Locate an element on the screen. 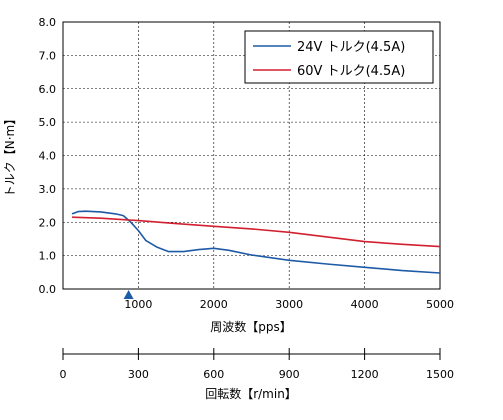 The width and height of the screenshot is (503, 420). rpm-tick-label: 900 is located at coordinates (289, 374).